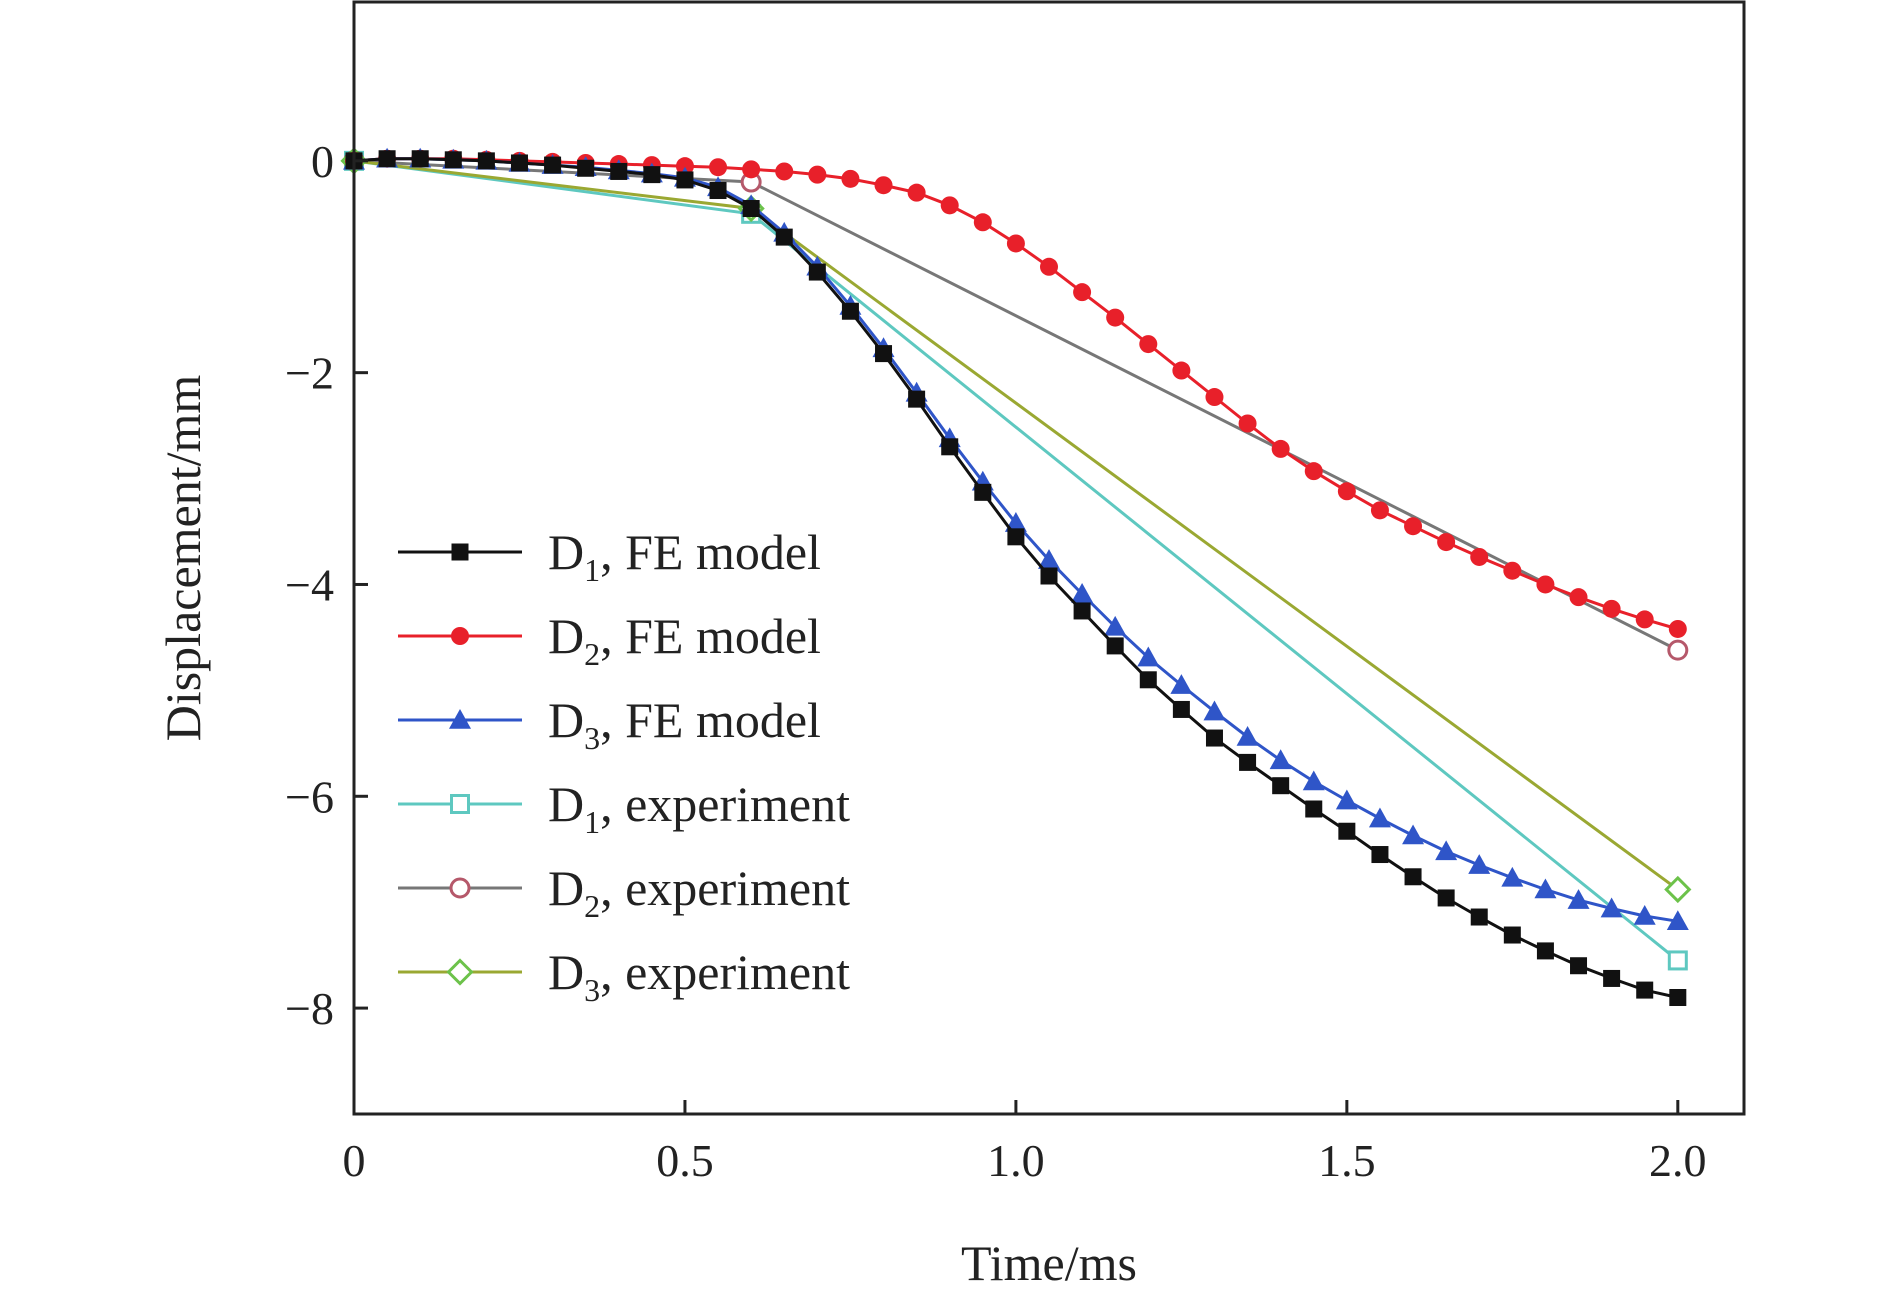 Image resolution: width=1890 pixels, height=1301 pixels. Describe the element at coordinates (685, 1160) in the screenshot. I see `x-tick-label: 0.5` at that location.